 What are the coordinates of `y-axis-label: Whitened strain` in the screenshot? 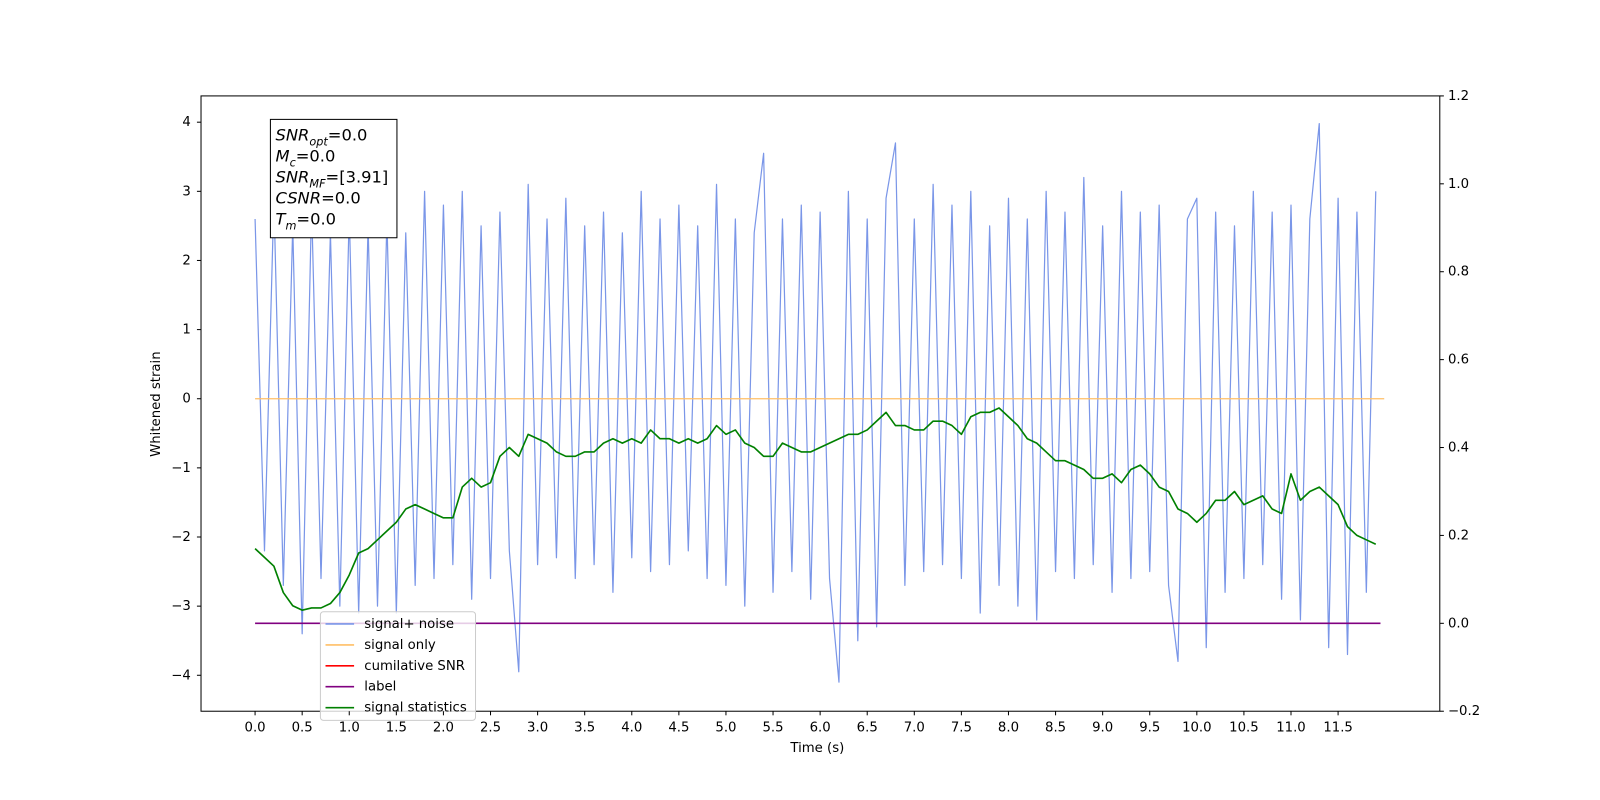 It's located at (156, 403).